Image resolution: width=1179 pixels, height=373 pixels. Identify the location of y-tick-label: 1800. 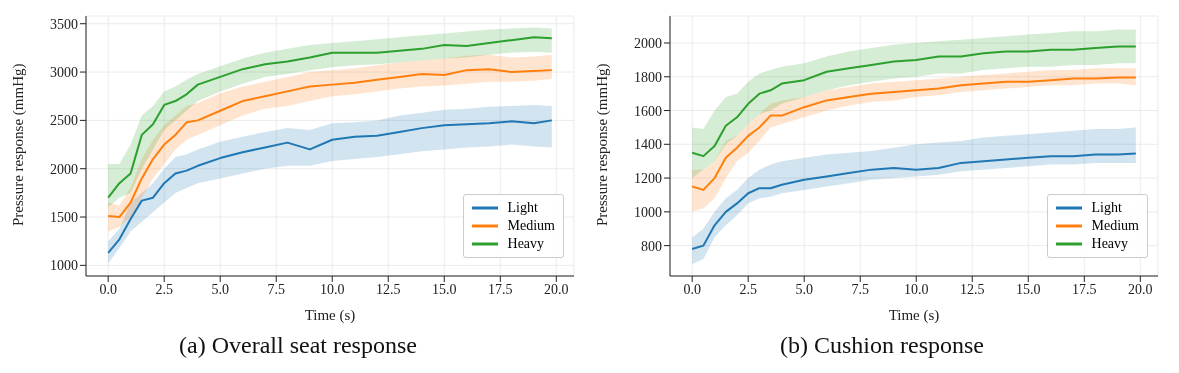
(648, 77).